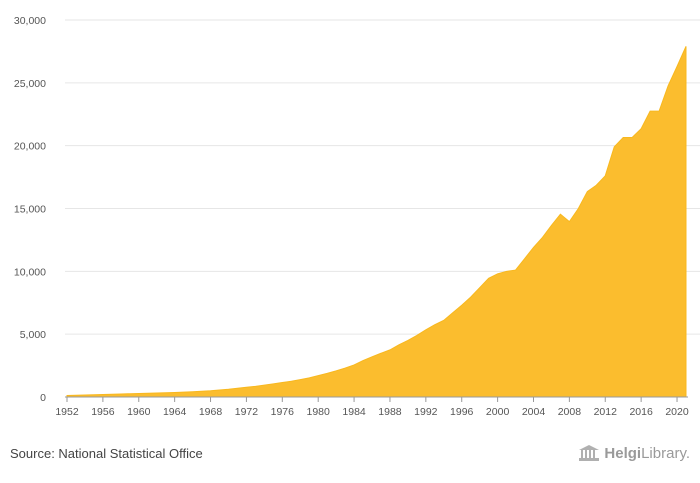 This screenshot has height=483, width=700. Describe the element at coordinates (43, 398) in the screenshot. I see `y-tick-label: 0` at that location.